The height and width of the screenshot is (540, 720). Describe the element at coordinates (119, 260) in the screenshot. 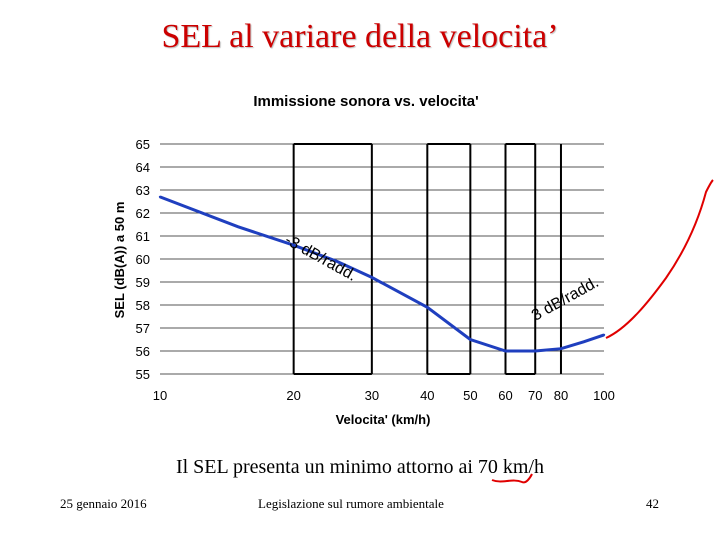

I see `y-axis-label: SEL (dB(A)) a 50 m` at that location.